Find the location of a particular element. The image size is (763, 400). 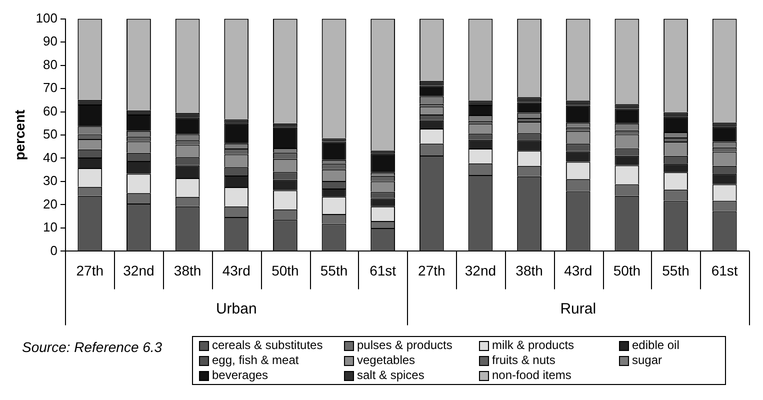

legend-label: milk & products is located at coordinates (533, 345).